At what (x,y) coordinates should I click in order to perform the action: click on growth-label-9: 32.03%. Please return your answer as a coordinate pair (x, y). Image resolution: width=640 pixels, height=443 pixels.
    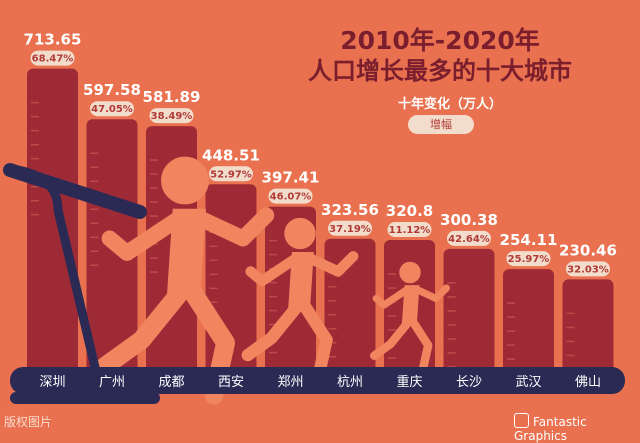
    Looking at the image, I should click on (588, 269).